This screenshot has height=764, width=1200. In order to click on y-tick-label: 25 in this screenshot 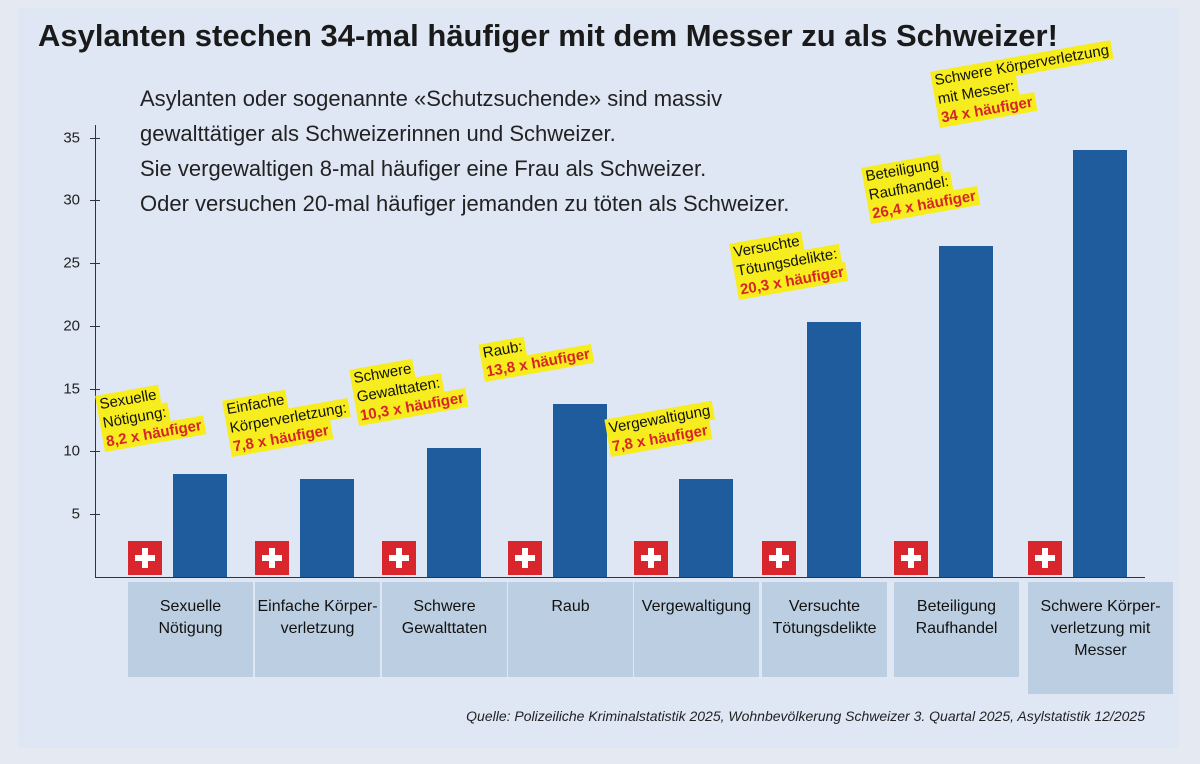, I will do `click(71, 263)`.